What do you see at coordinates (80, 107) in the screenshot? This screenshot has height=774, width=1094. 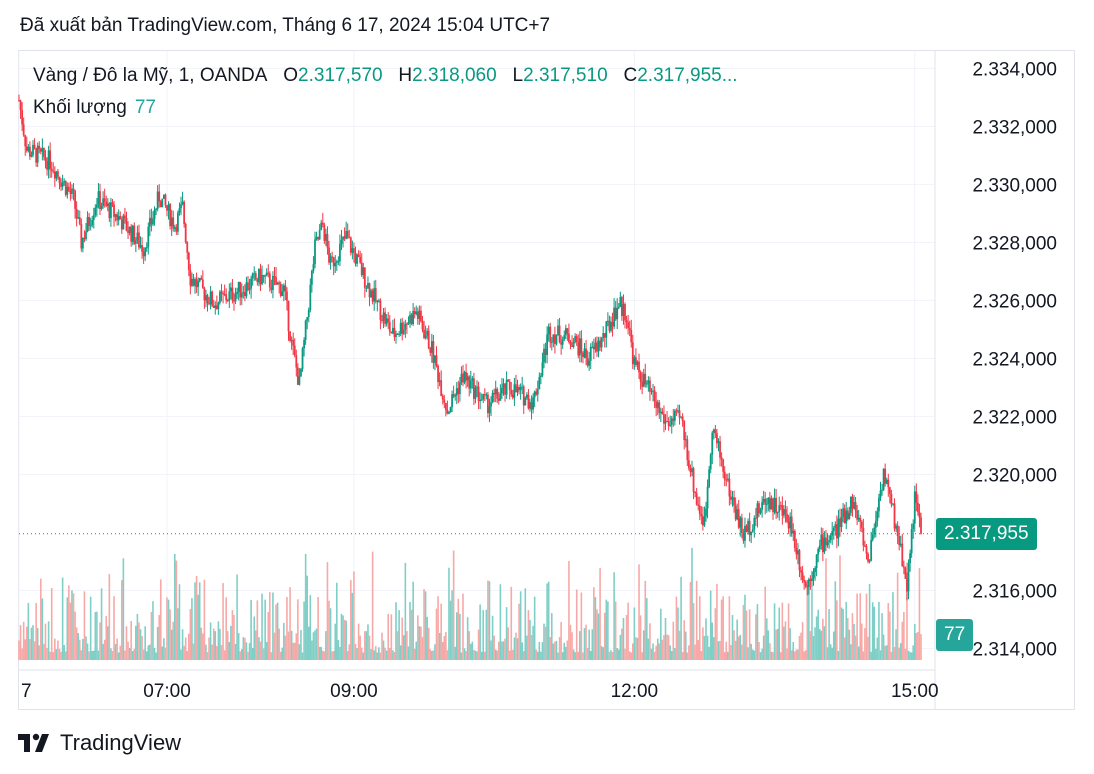 I see `volume-label: Khối lượng` at bounding box center [80, 107].